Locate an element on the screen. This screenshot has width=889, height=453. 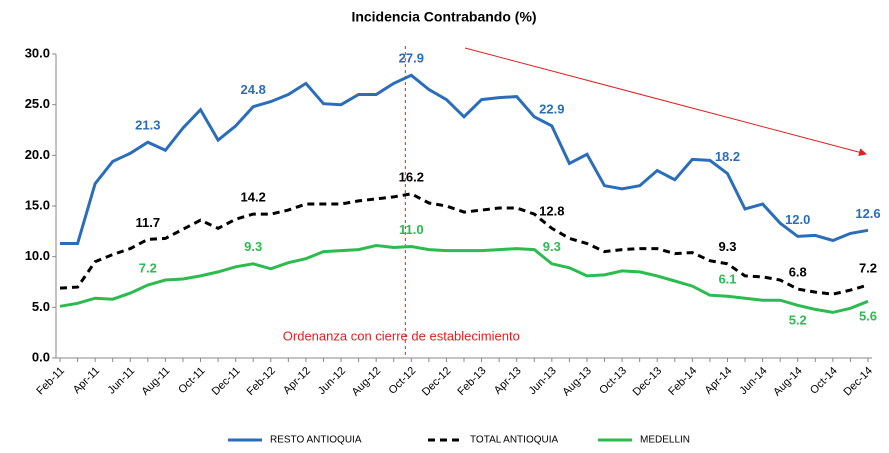
x-tick-label: Oct-11 is located at coordinates (191, 380).